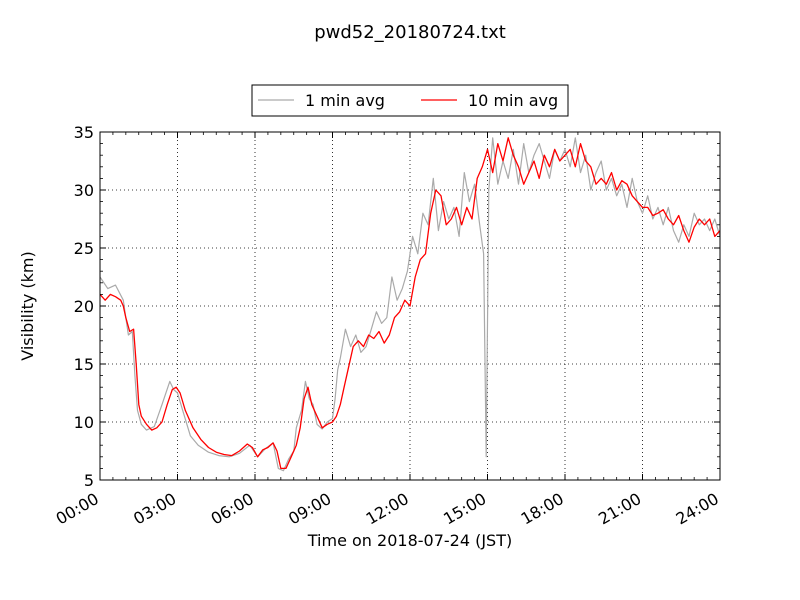 Image resolution: width=800 pixels, height=600 pixels. I want to click on legend: 1 min avg 10 min avg, so click(410, 100).